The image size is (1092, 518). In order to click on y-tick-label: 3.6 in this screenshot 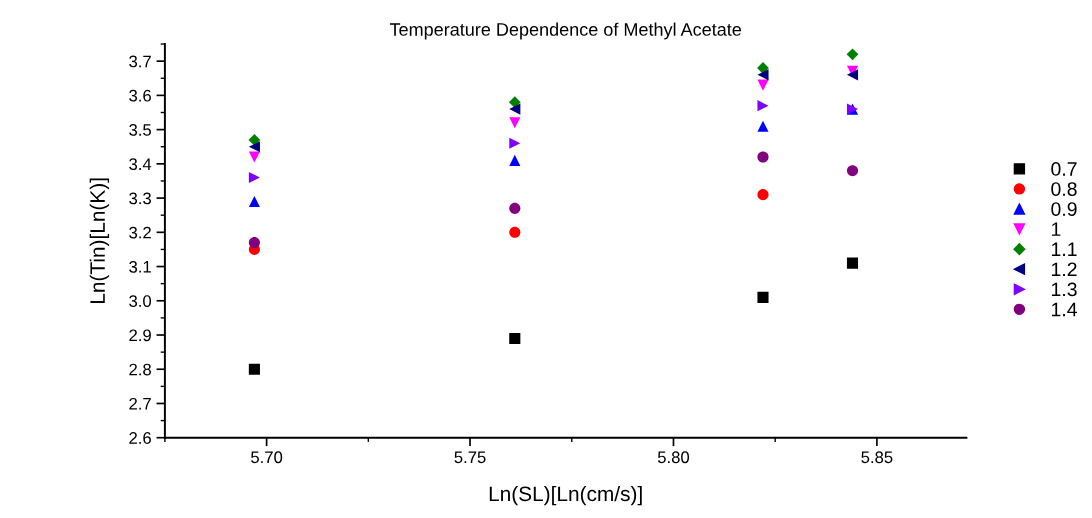, I will do `click(140, 95)`.